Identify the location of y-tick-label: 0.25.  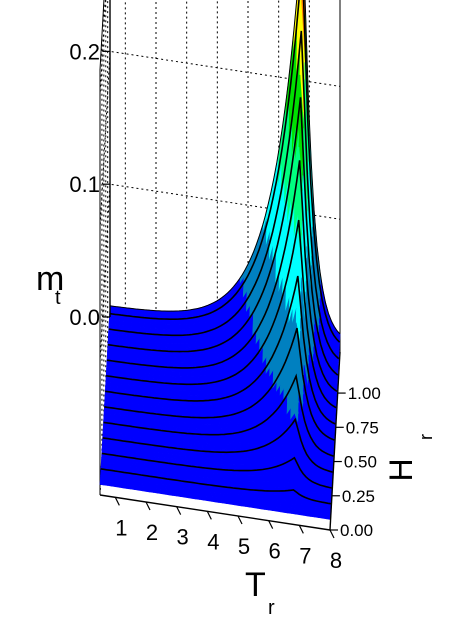
(358, 496).